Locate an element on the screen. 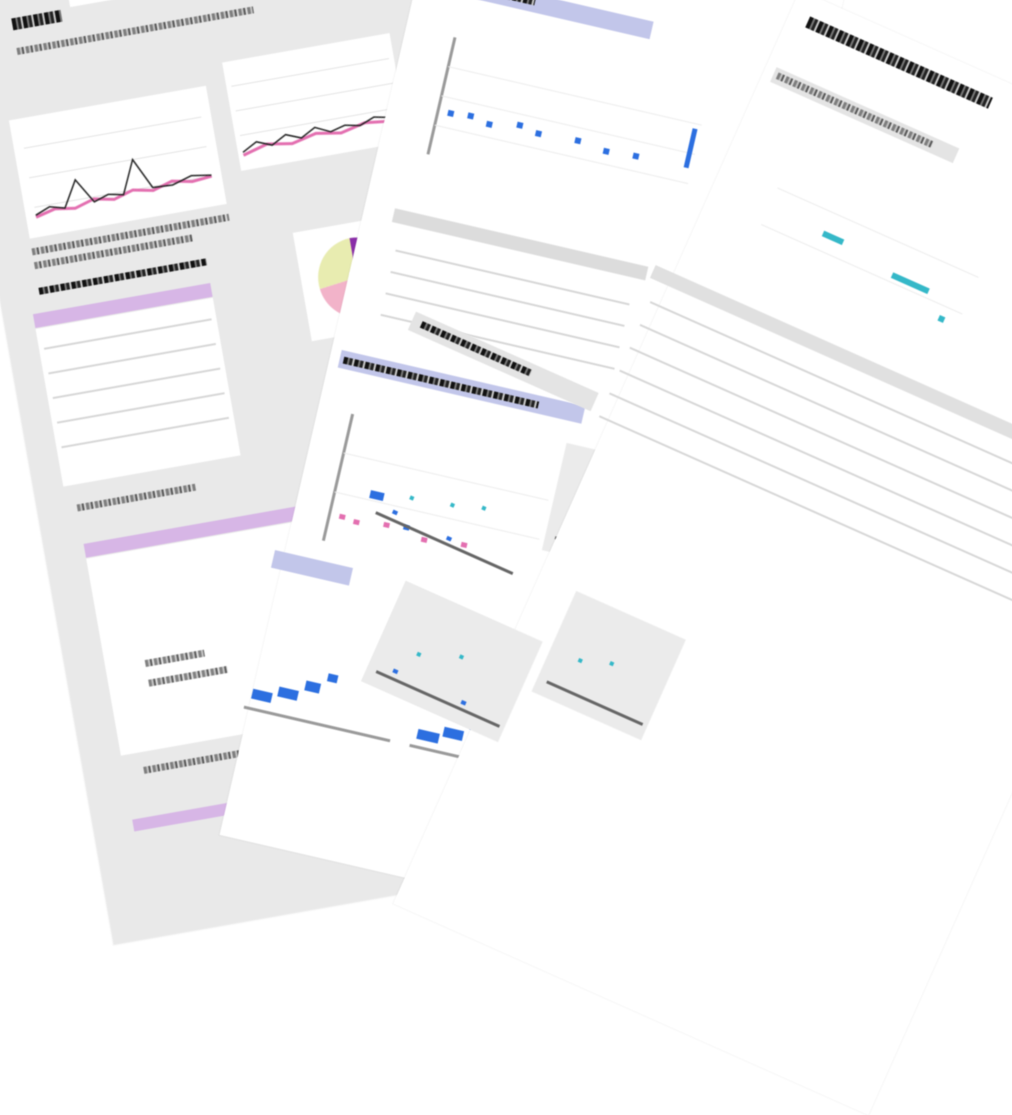 Image resolution: width=1012 pixels, height=1115 pixels. gray-band-text is located at coordinates (854, 110).